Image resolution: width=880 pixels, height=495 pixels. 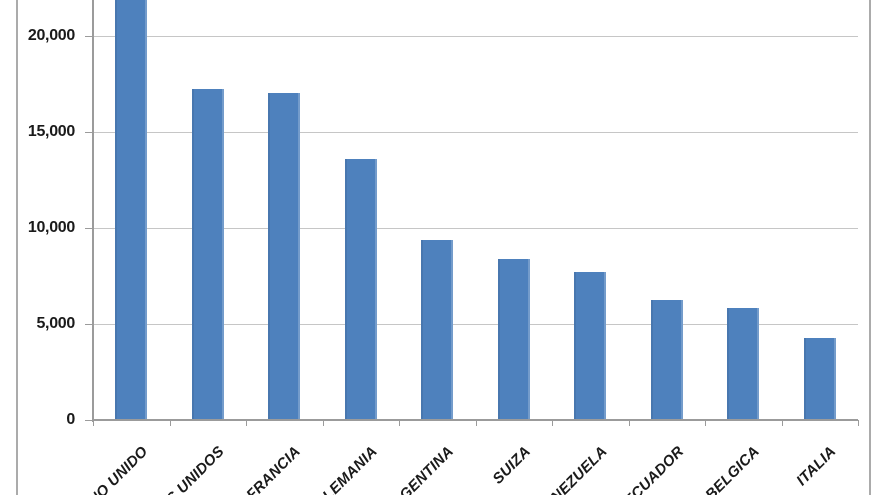 I want to click on chart-frame-right-border, so click(x=870, y=247).